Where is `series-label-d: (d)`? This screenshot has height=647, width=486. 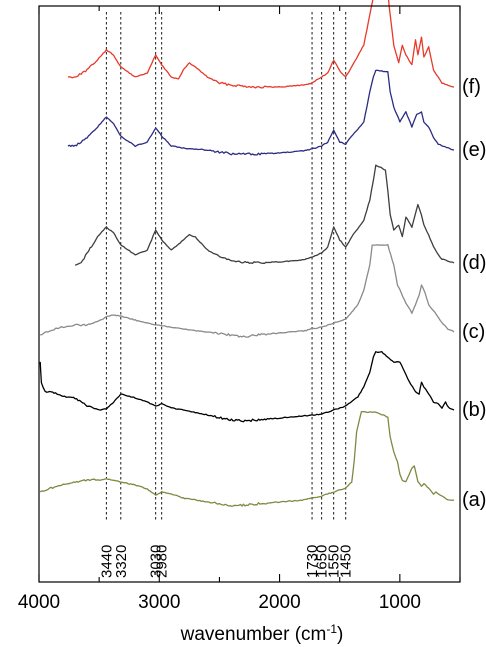
series-label-d: (d) is located at coordinates (474, 263).